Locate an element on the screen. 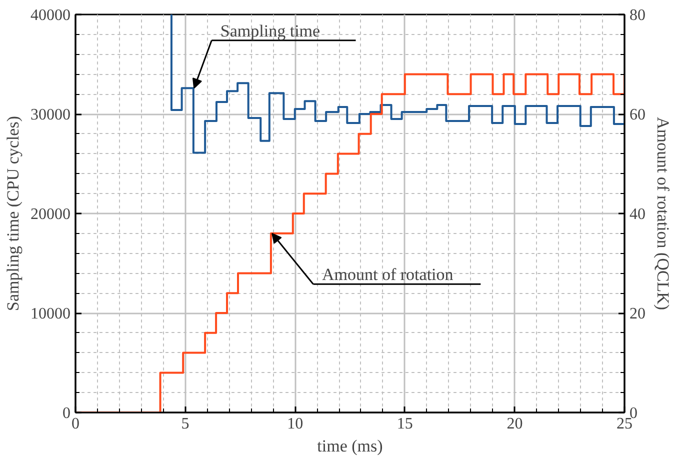  y-tick-label: 10000 is located at coordinates (50, 314).